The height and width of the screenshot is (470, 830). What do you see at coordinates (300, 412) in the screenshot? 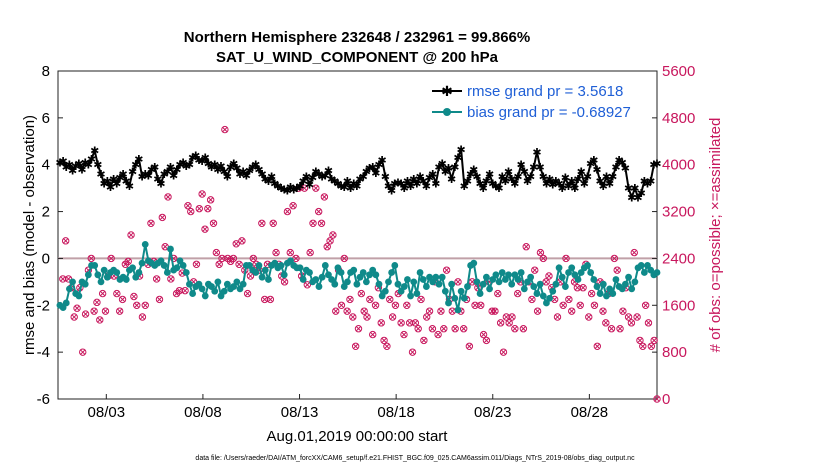
I see `x-tick-label: 08/13` at bounding box center [300, 412].